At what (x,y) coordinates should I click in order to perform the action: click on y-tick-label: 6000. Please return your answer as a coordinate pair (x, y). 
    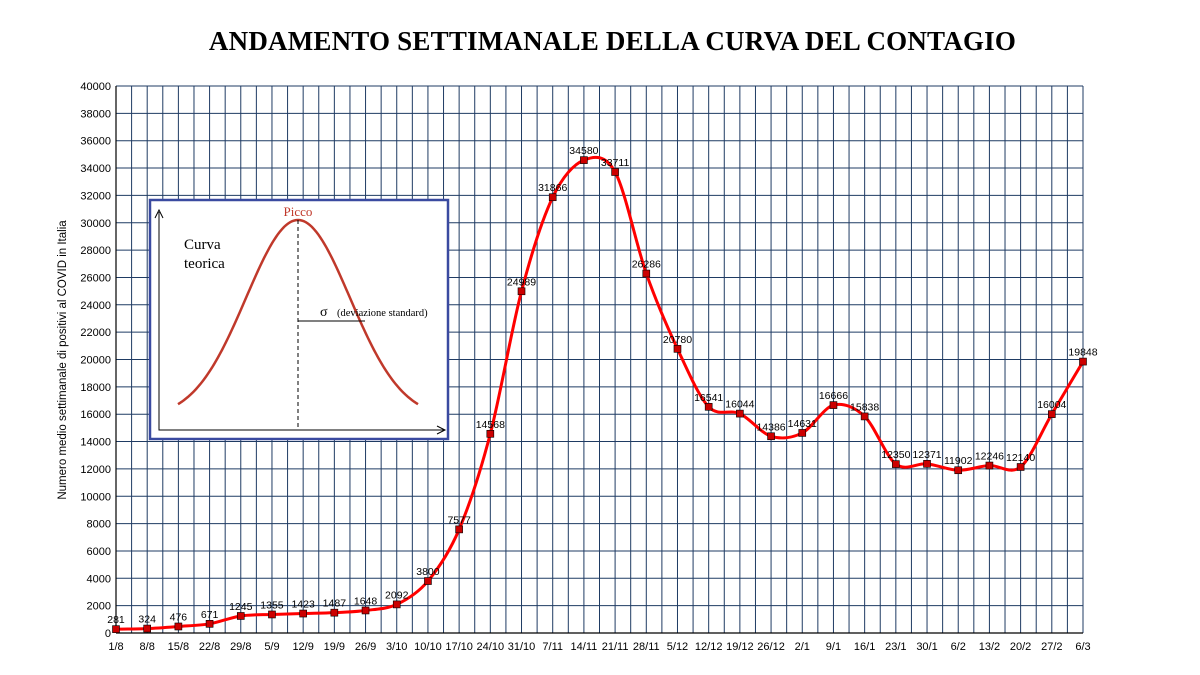
    Looking at the image, I should click on (99, 552).